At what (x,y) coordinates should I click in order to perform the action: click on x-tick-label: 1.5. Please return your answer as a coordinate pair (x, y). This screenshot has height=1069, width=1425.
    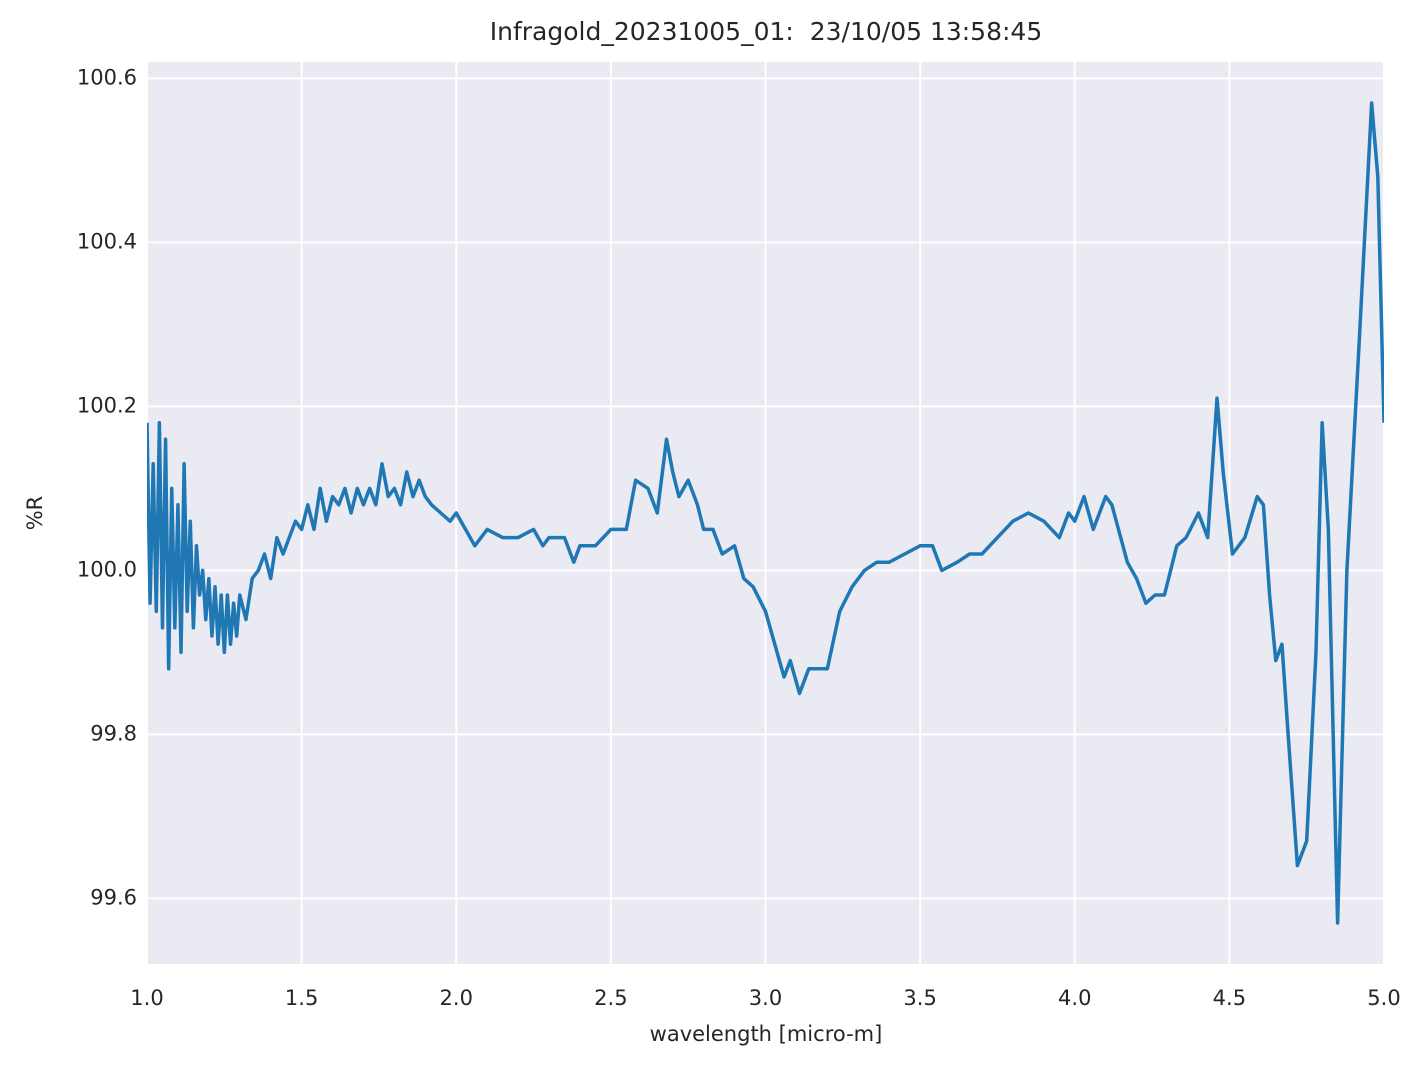
    Looking at the image, I should click on (301, 998).